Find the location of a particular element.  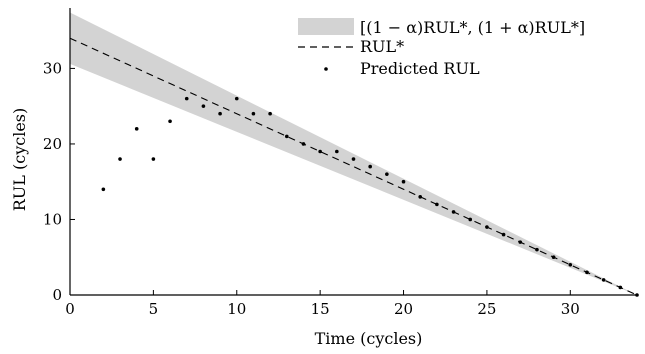

legend-dot-swatch is located at coordinates (326, 69).